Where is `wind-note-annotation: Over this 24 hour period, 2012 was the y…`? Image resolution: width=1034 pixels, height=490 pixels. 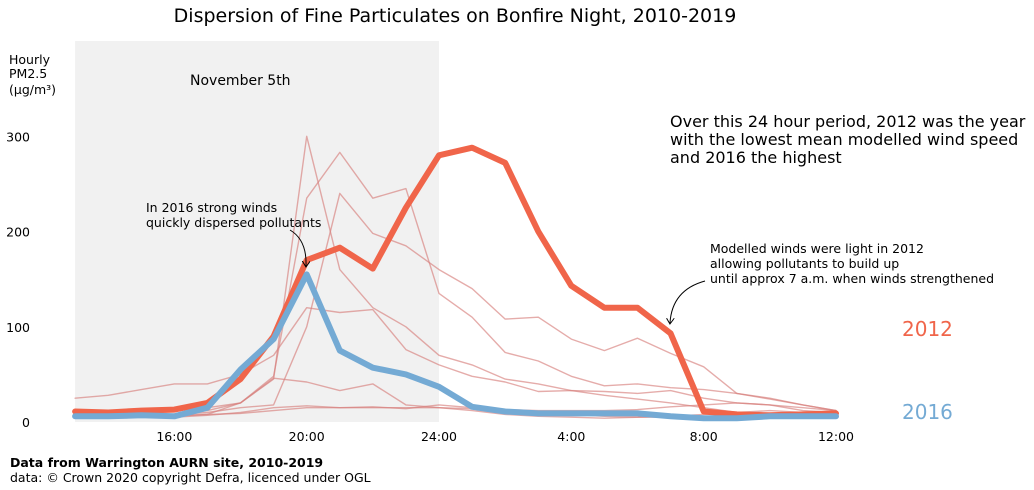
wind-note-annotation: Over this 24 hour period, 2012 was the y… is located at coordinates (850, 139).